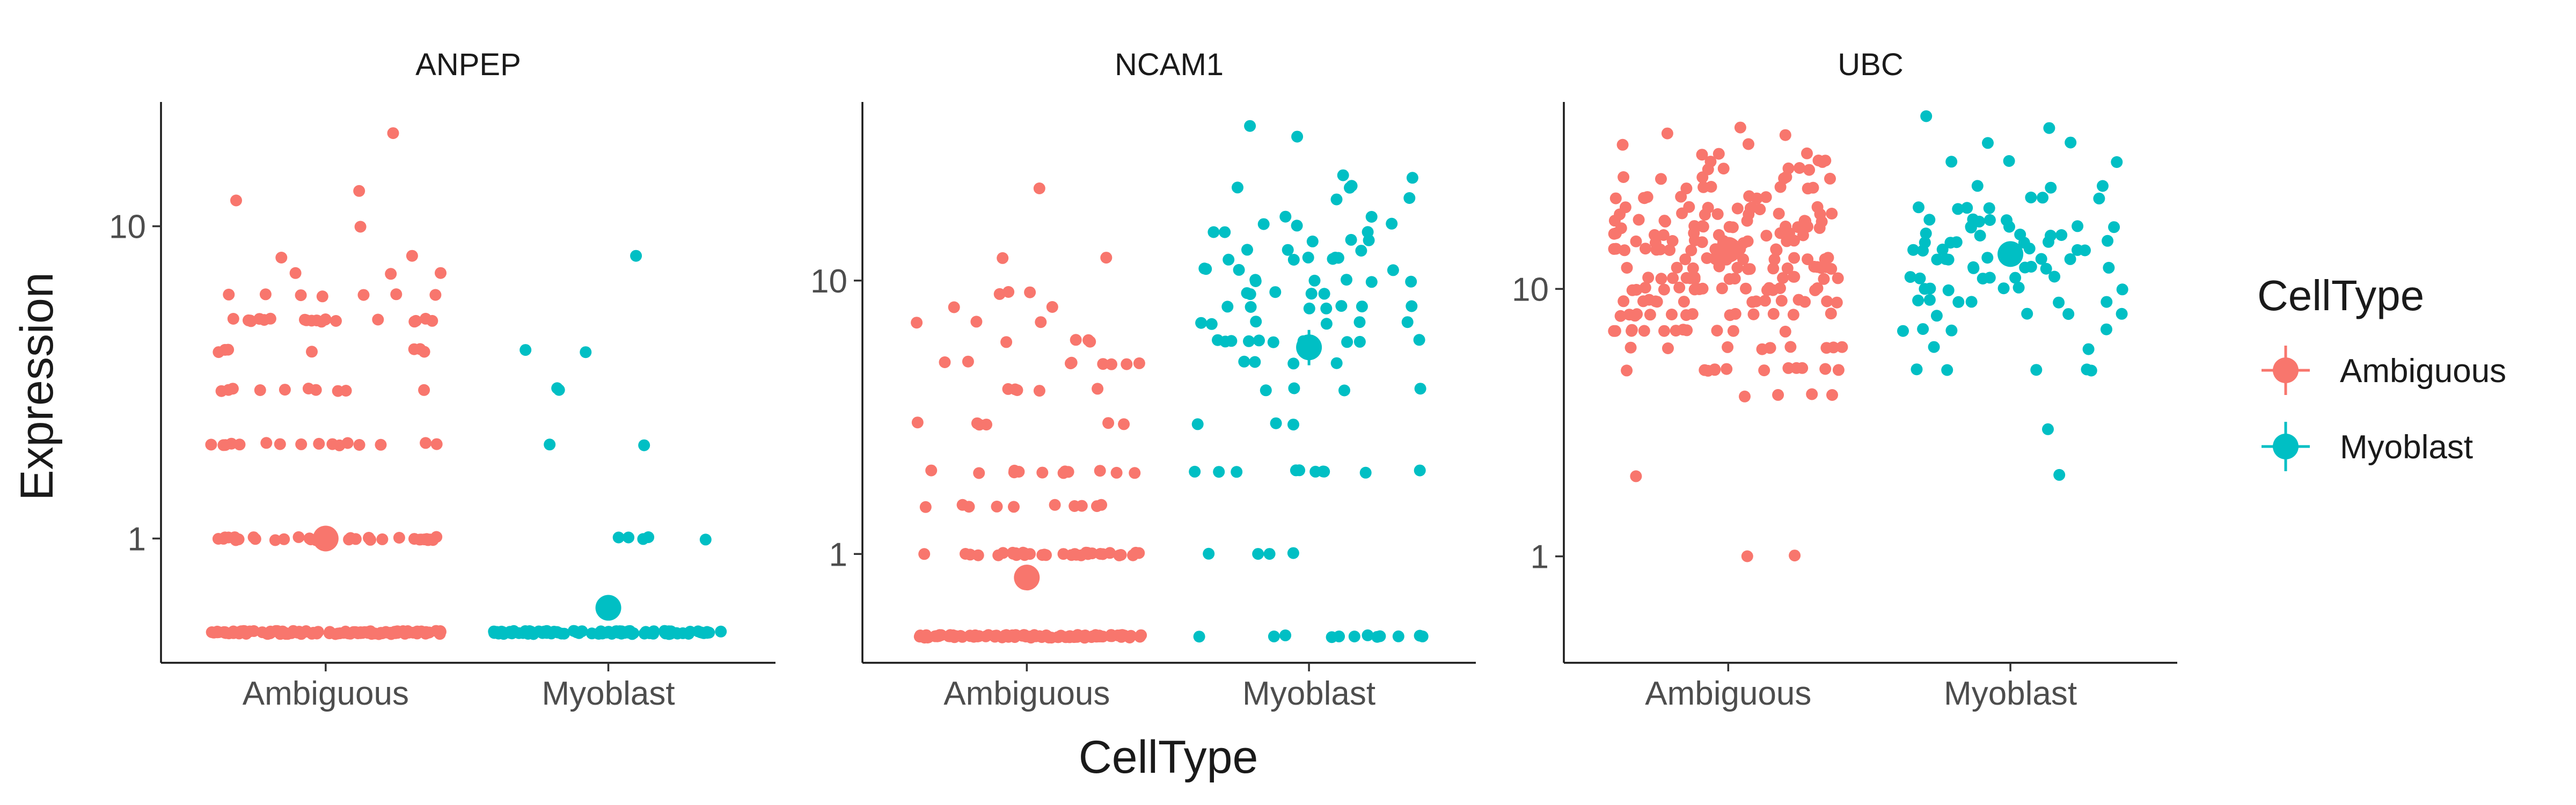 The image size is (2576, 805). Describe the element at coordinates (1870, 64) in the screenshot. I see `facet-title: UBC` at that location.